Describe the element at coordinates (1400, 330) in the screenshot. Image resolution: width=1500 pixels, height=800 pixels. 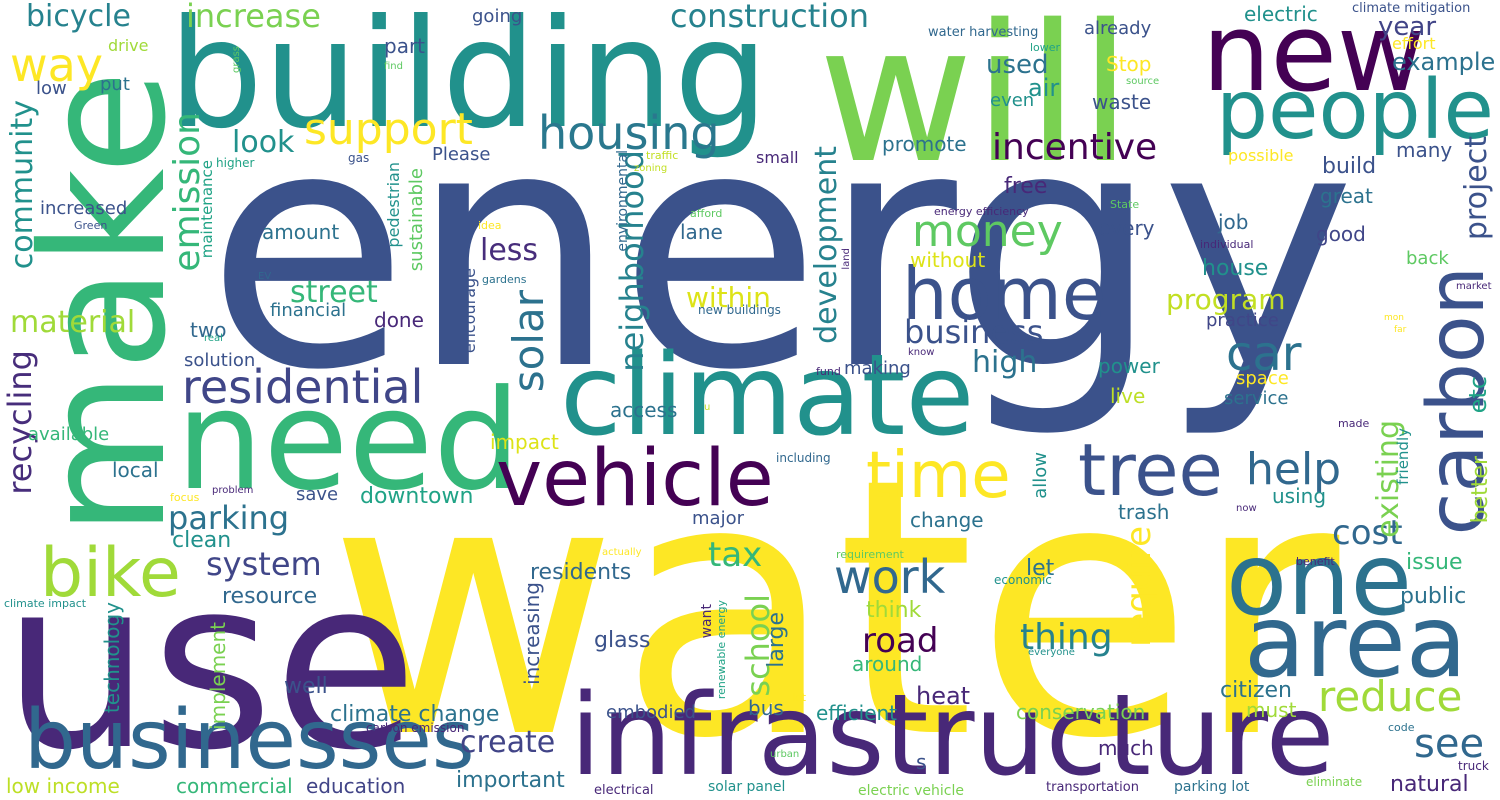
I see `word: far` at that location.